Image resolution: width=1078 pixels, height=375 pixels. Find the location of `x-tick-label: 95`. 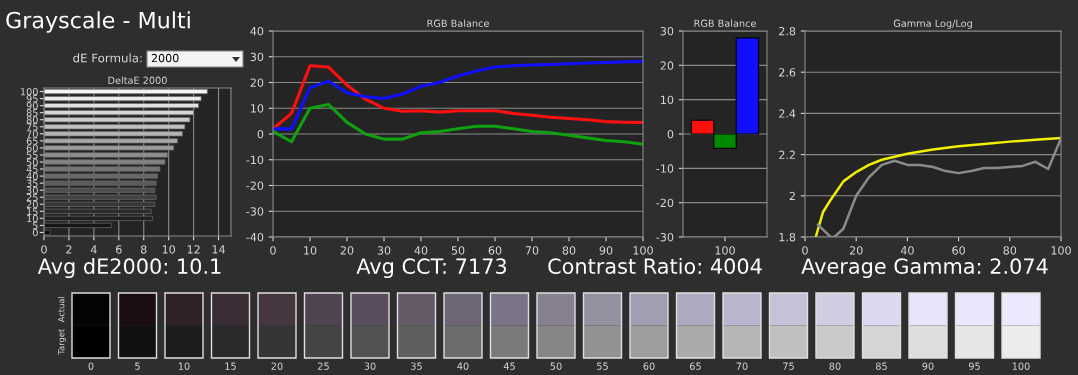

x-tick-label: 95 is located at coordinates (974, 366).